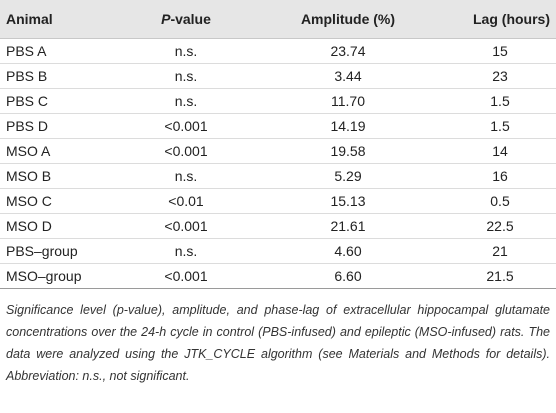 This screenshot has height=413, width=556. I want to click on table-cell: PBS B, so click(60, 76).